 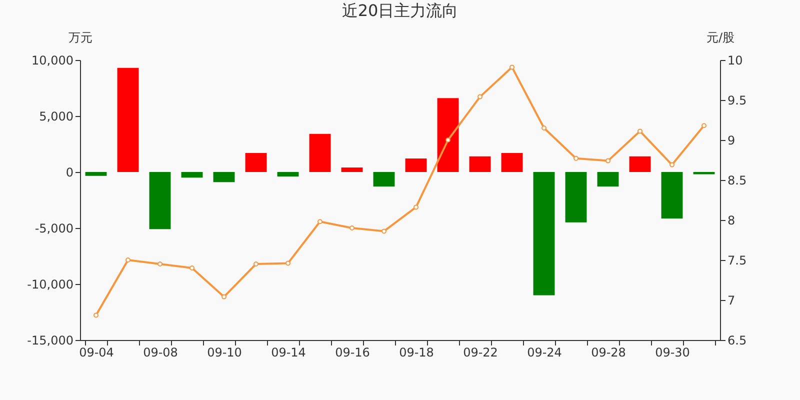 What do you see at coordinates (732, 301) in the screenshot?
I see `y2-tick-label: 7` at bounding box center [732, 301].